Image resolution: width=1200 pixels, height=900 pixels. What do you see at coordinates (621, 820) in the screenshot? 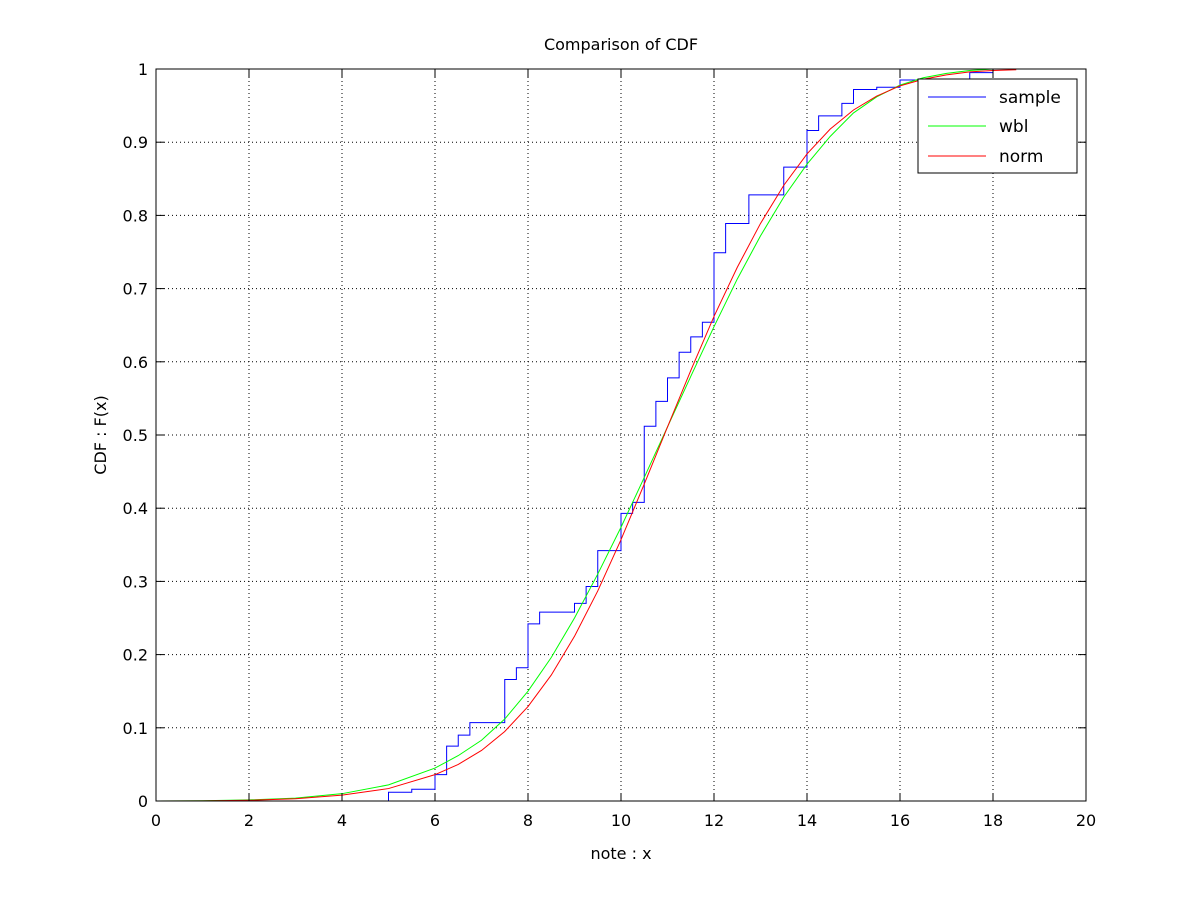
I see `x-tick-label: 10` at bounding box center [621, 820].